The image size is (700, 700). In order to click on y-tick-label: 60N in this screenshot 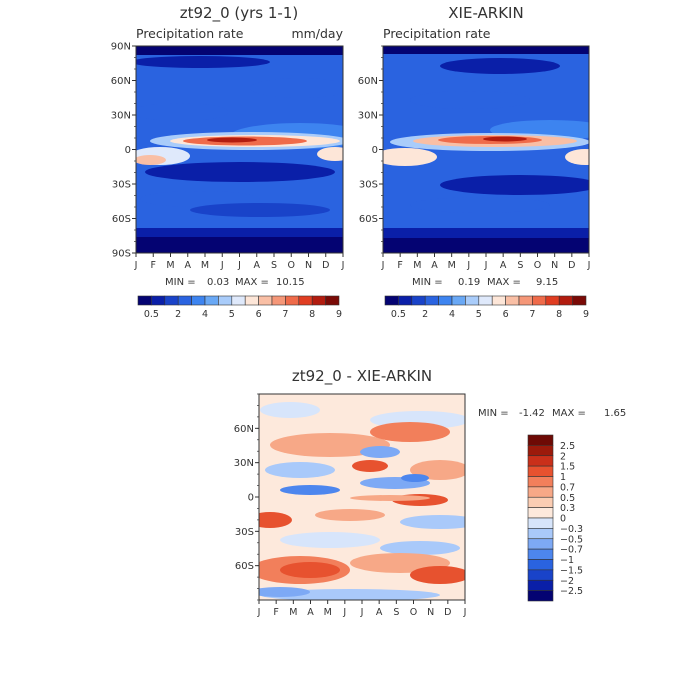, I will do `click(121, 81)`.